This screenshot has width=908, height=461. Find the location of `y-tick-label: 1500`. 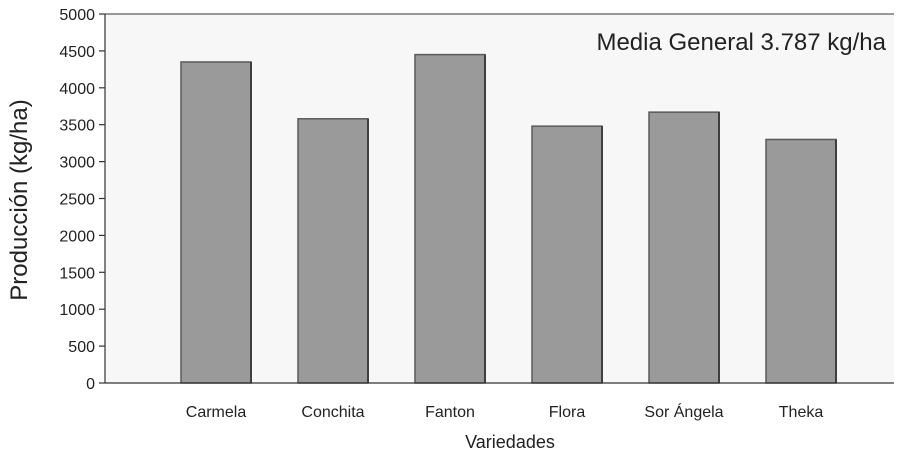

y-tick-label: 1500 is located at coordinates (77, 273).